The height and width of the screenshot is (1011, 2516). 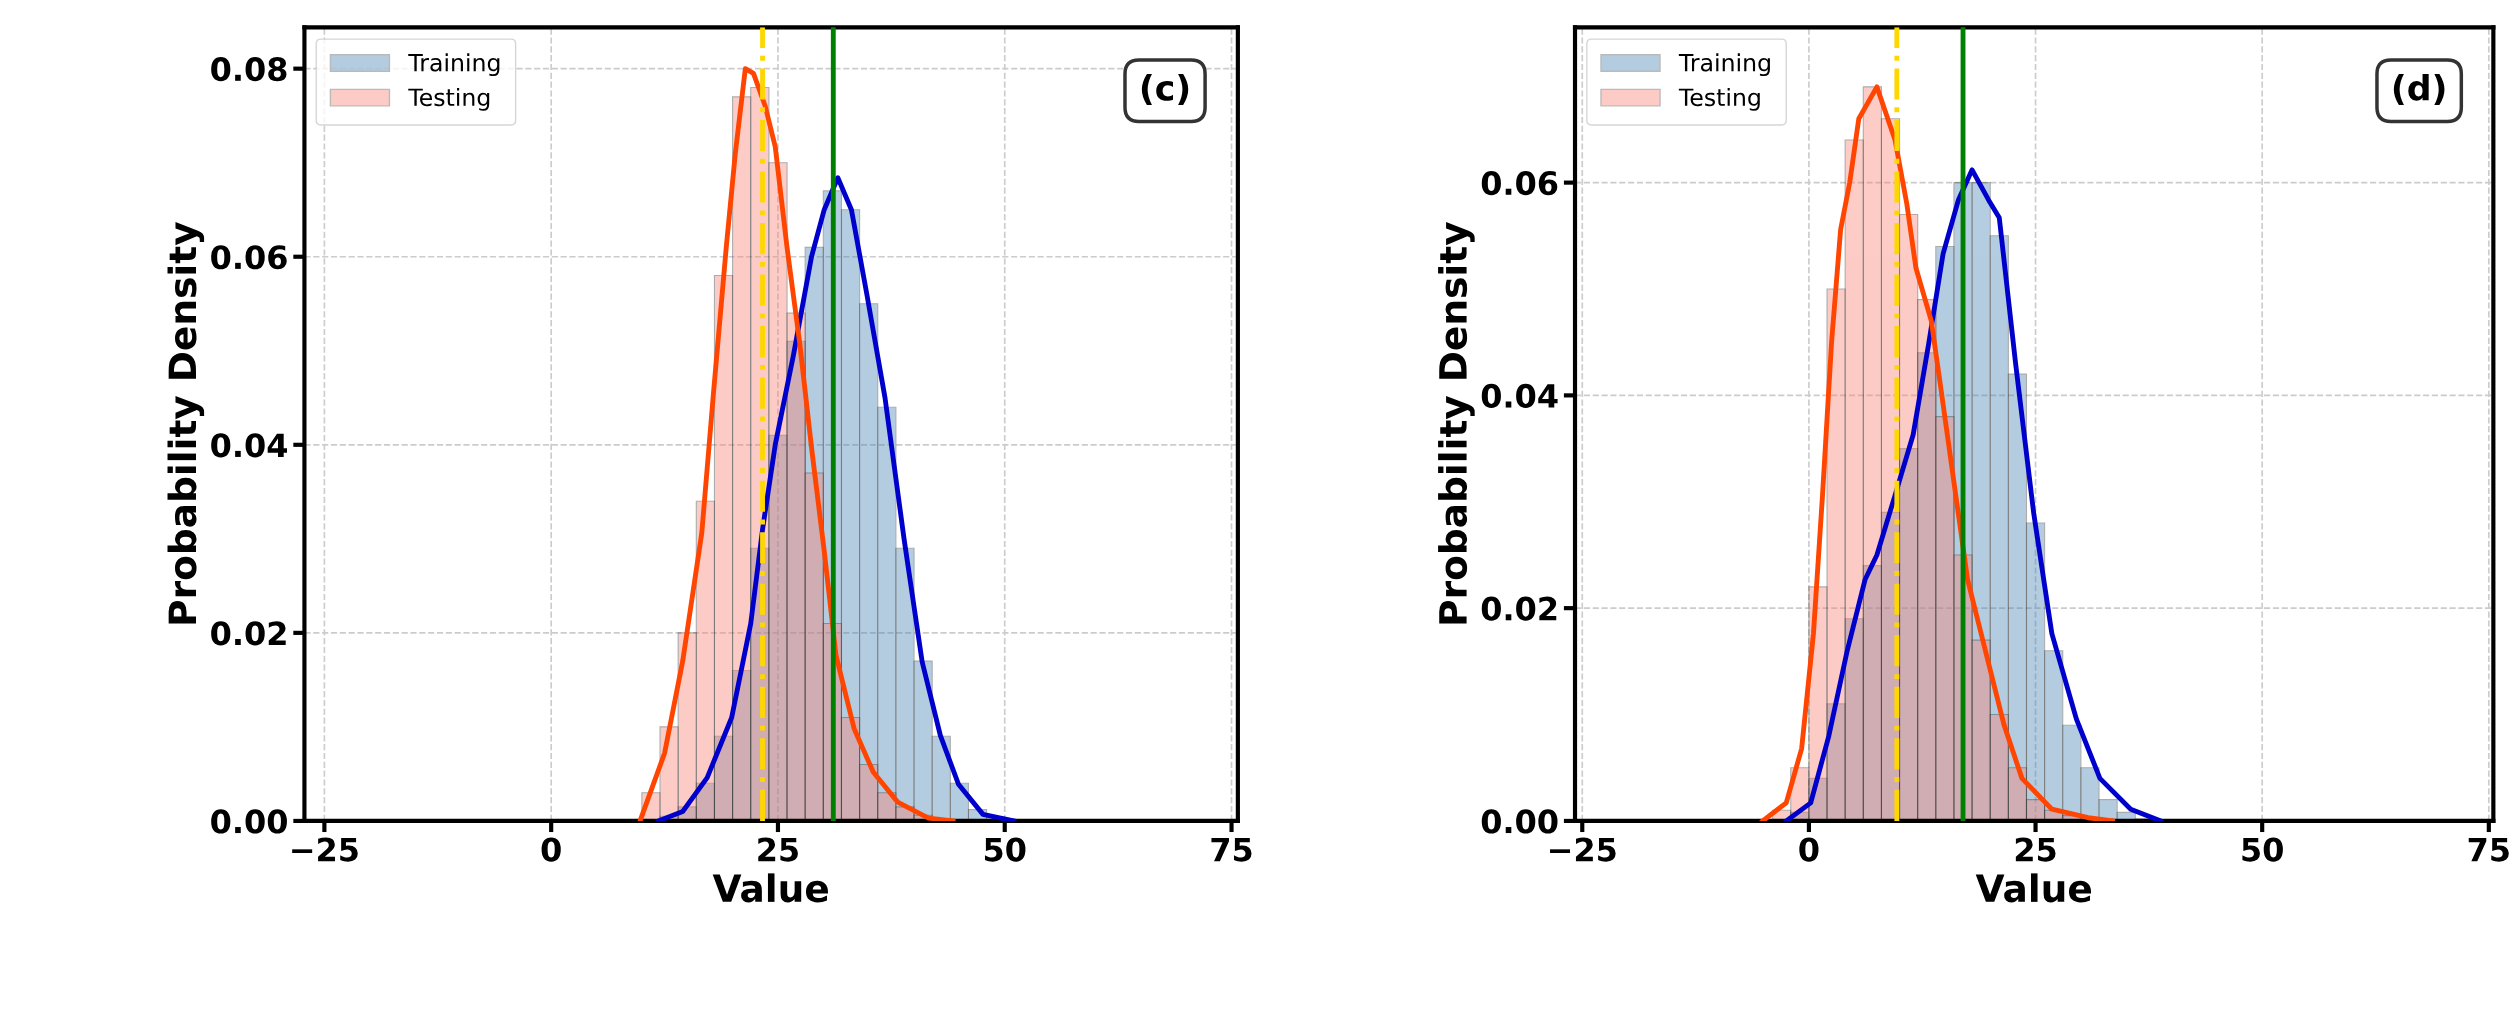 I want to click on annotation: (d), so click(x=2419, y=89).